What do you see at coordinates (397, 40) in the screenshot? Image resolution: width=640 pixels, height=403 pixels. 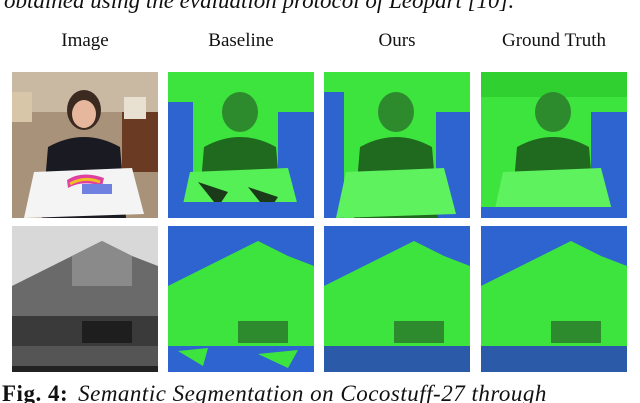 I see `column-header: Ours` at bounding box center [397, 40].